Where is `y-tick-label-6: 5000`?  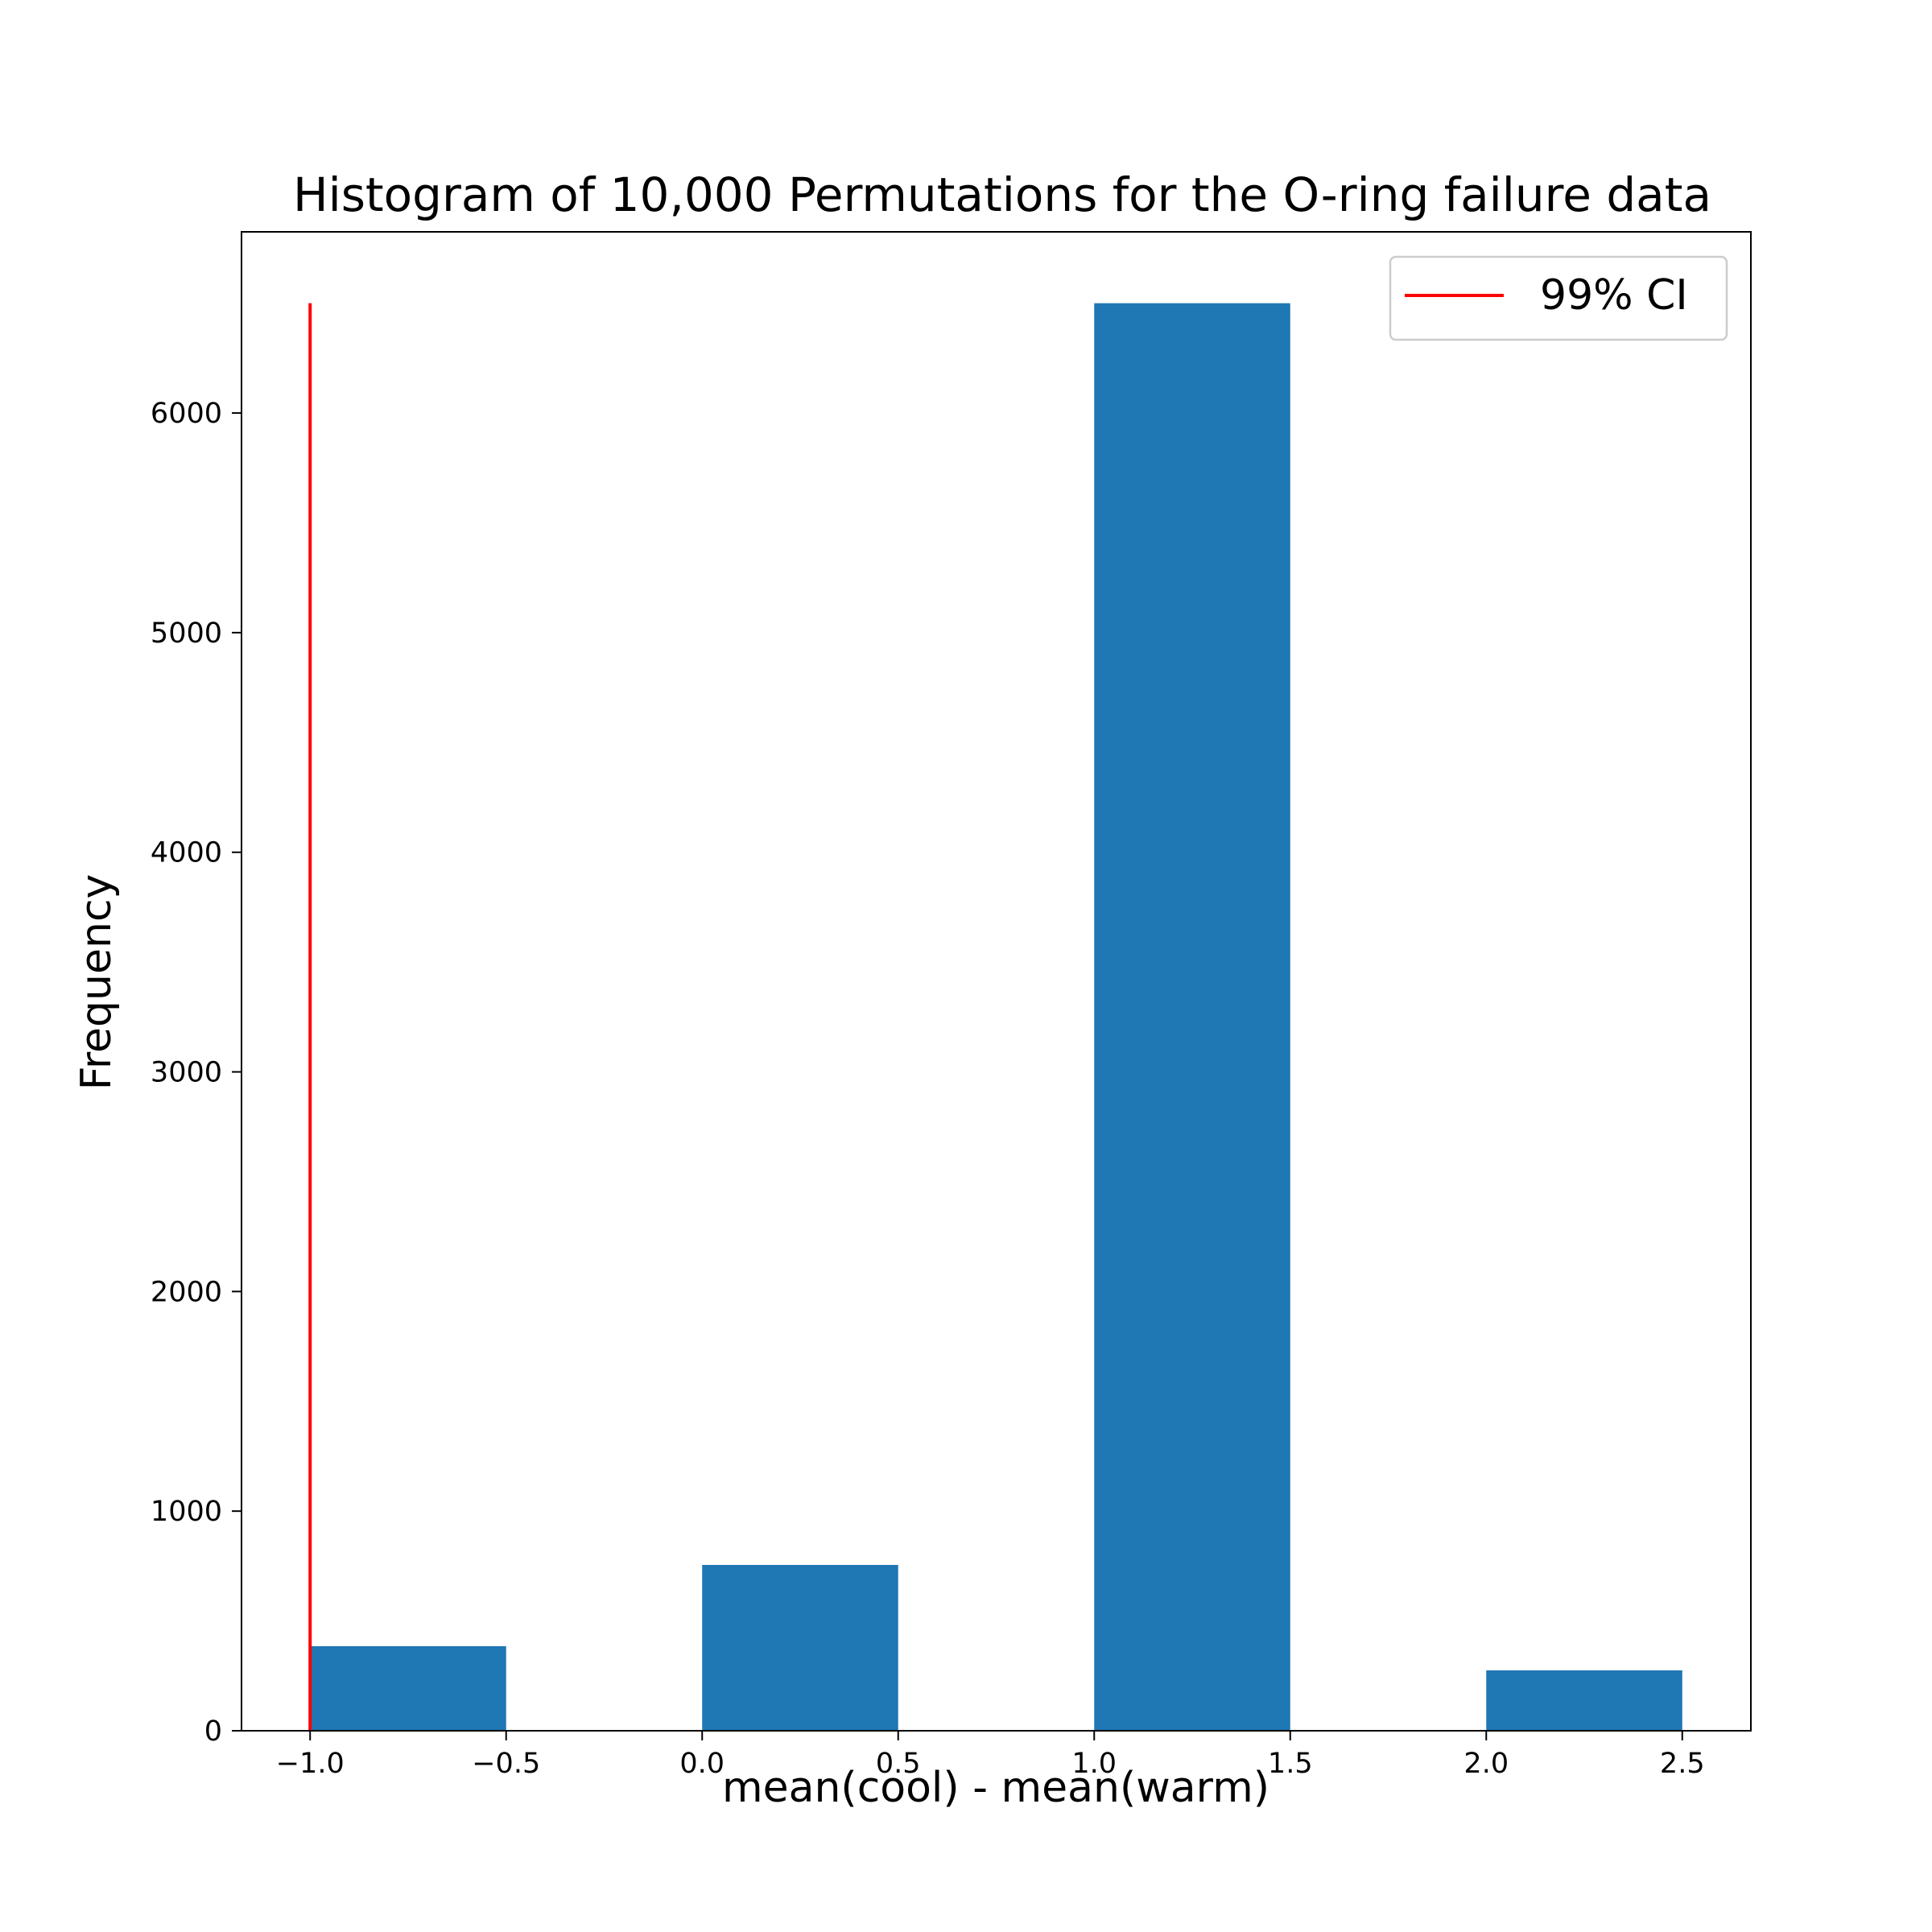 y-tick-label-6: 5000 is located at coordinates (186, 633).